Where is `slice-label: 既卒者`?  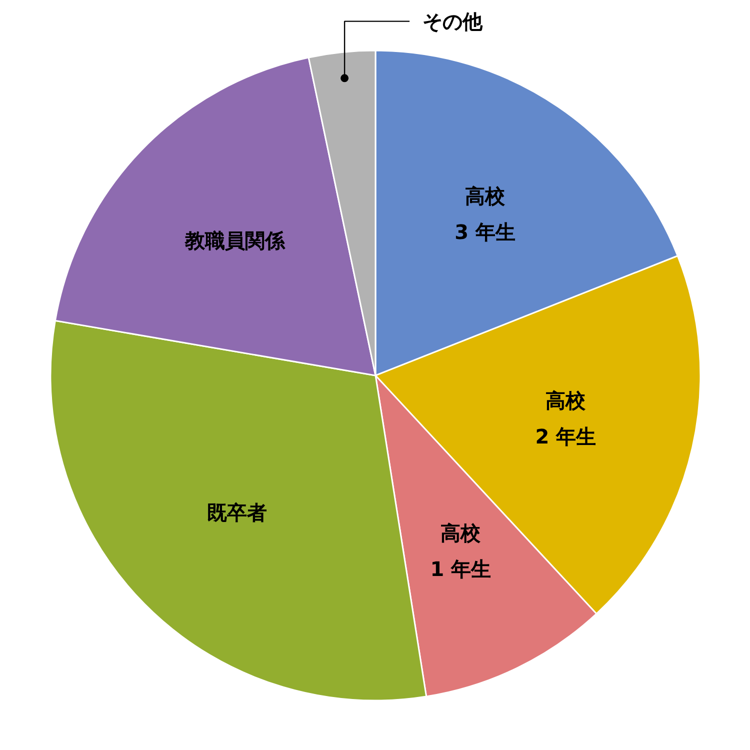 slice-label: 既卒者 is located at coordinates (236, 512).